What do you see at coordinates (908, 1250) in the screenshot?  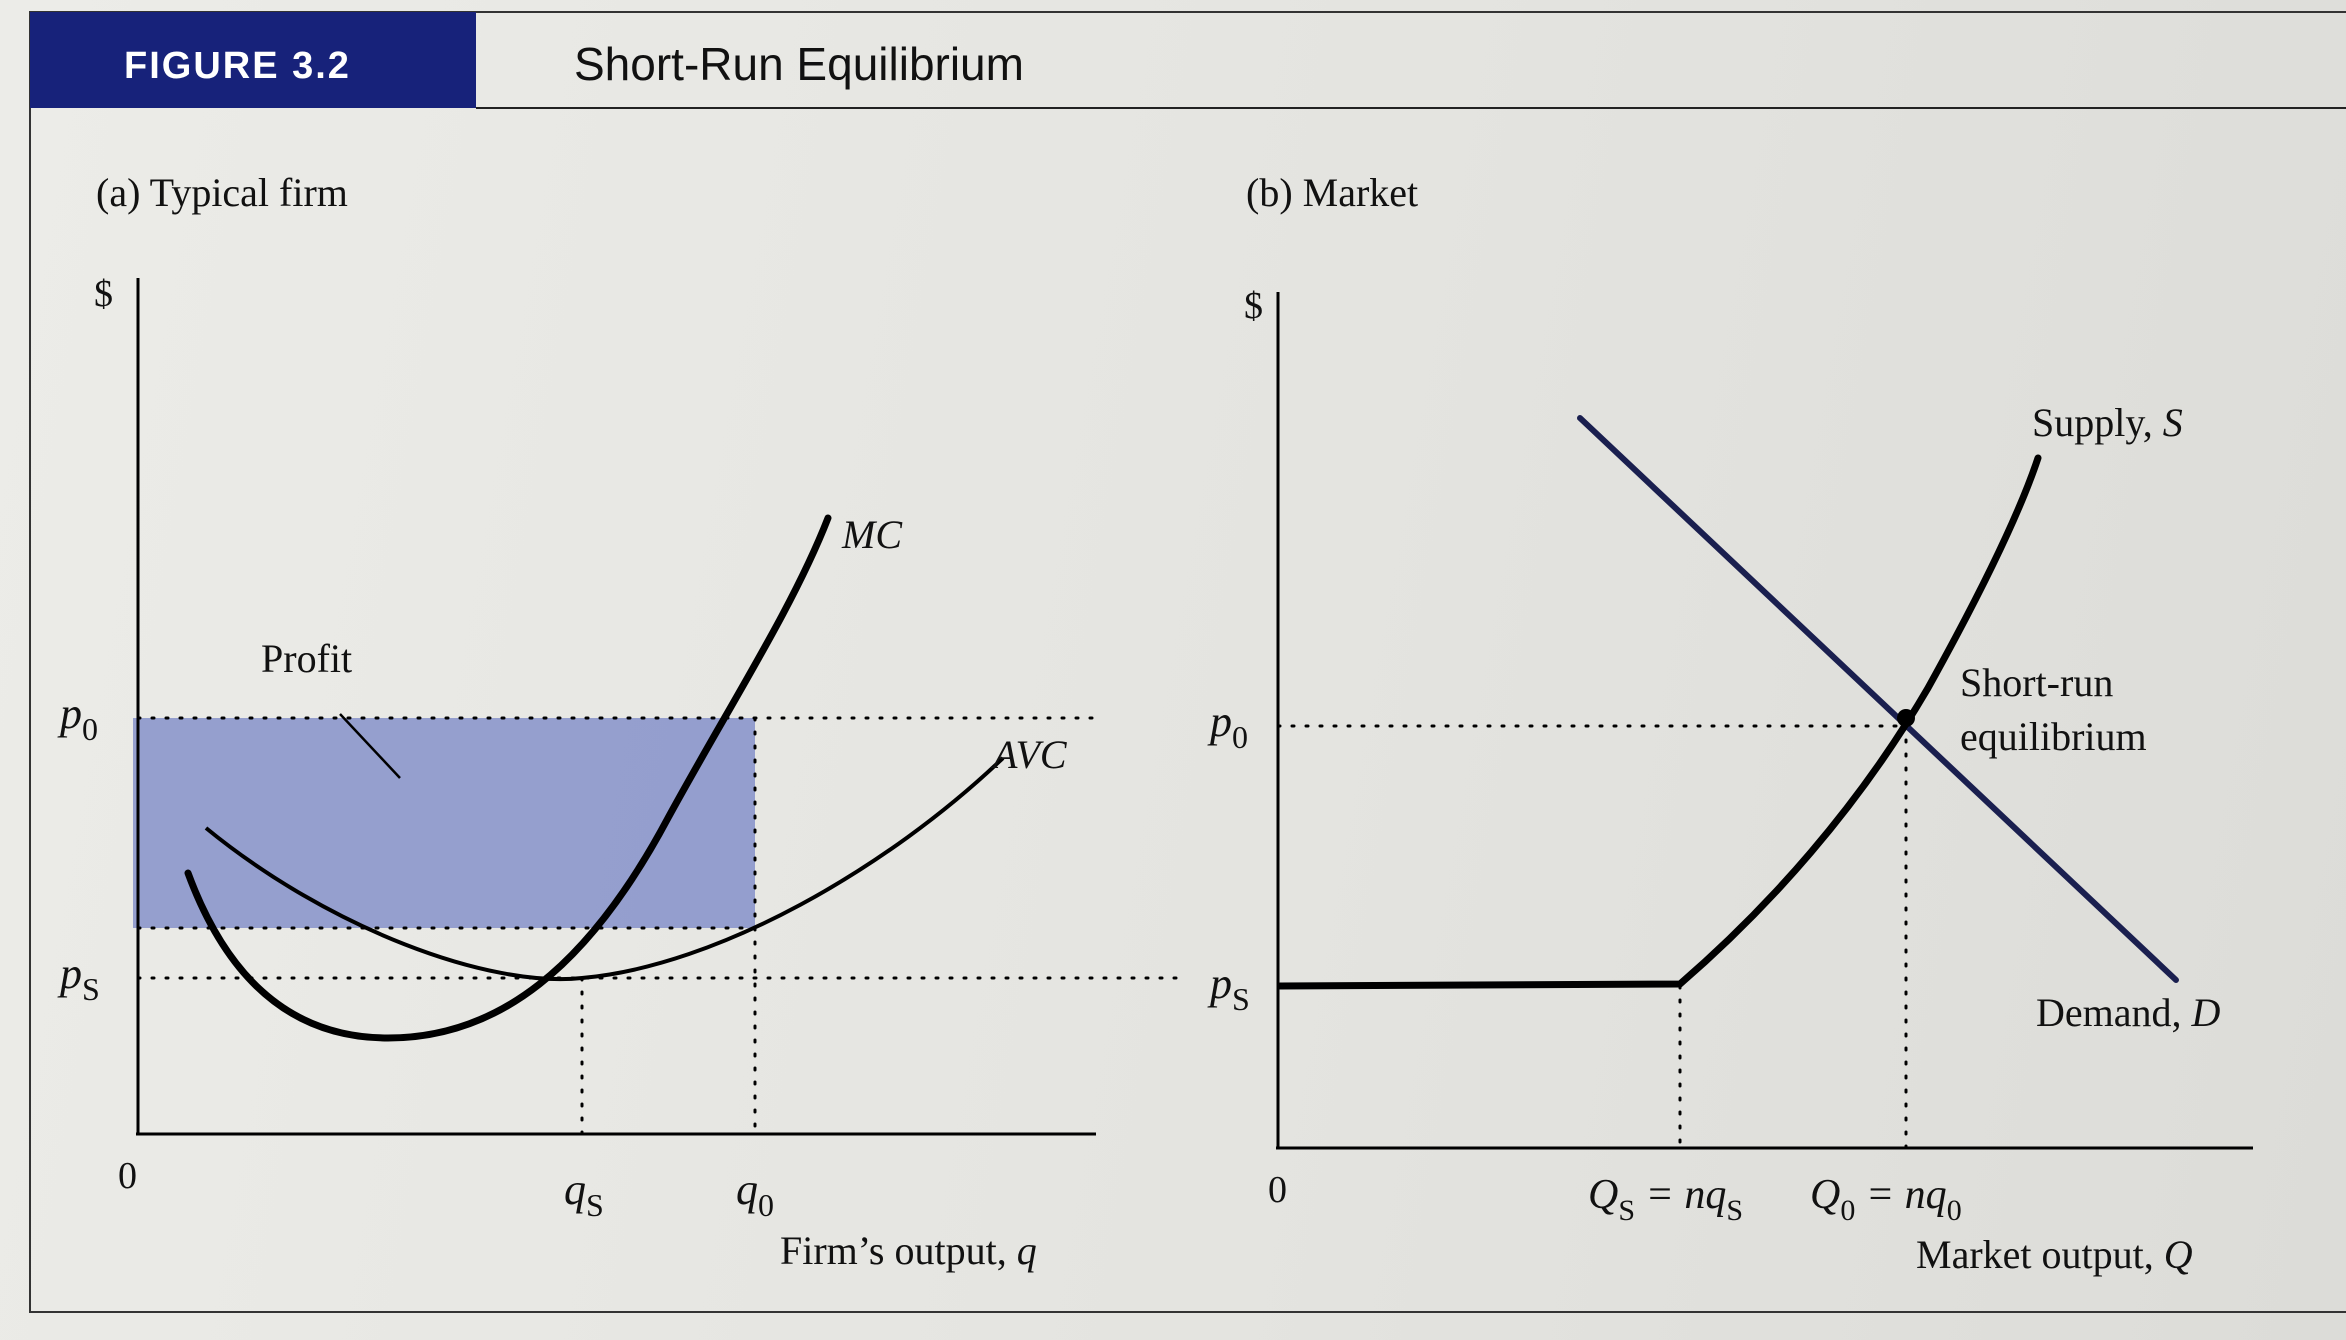 I see `panel-a-x-axis-label: Firm’s output, q` at bounding box center [908, 1250].